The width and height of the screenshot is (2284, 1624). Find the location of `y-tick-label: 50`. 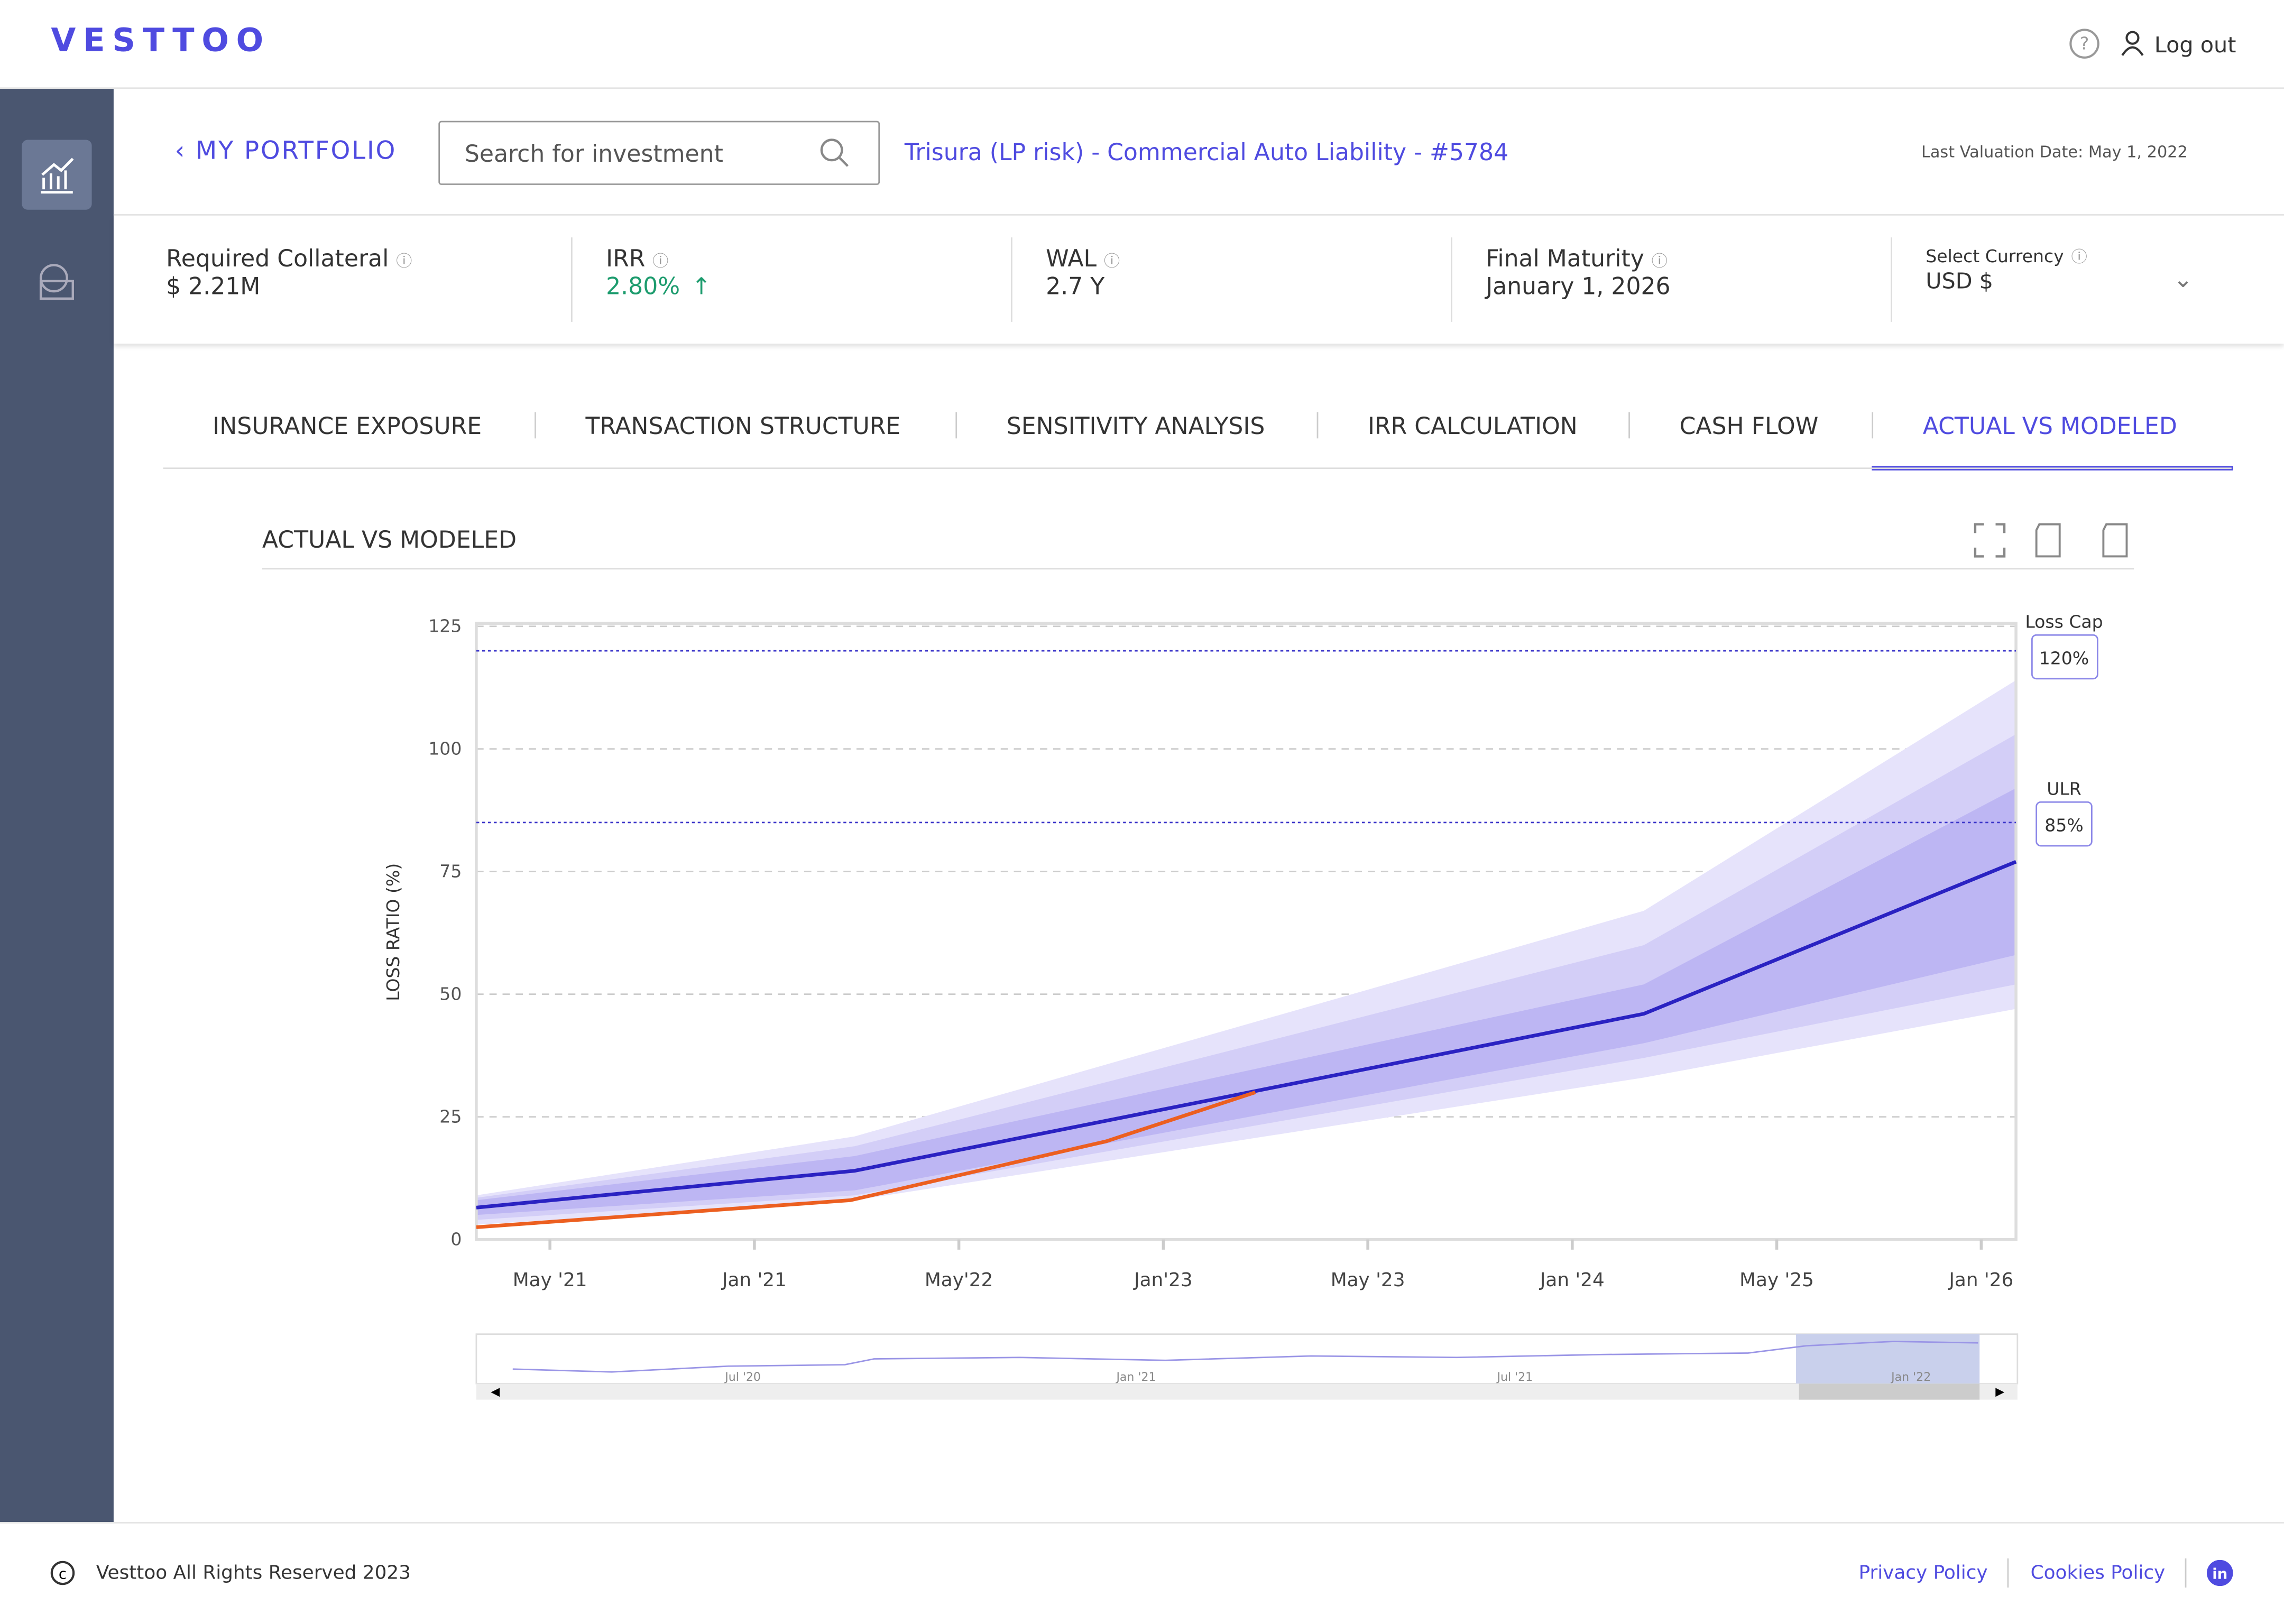

y-tick-label: 50 is located at coordinates (450, 994).